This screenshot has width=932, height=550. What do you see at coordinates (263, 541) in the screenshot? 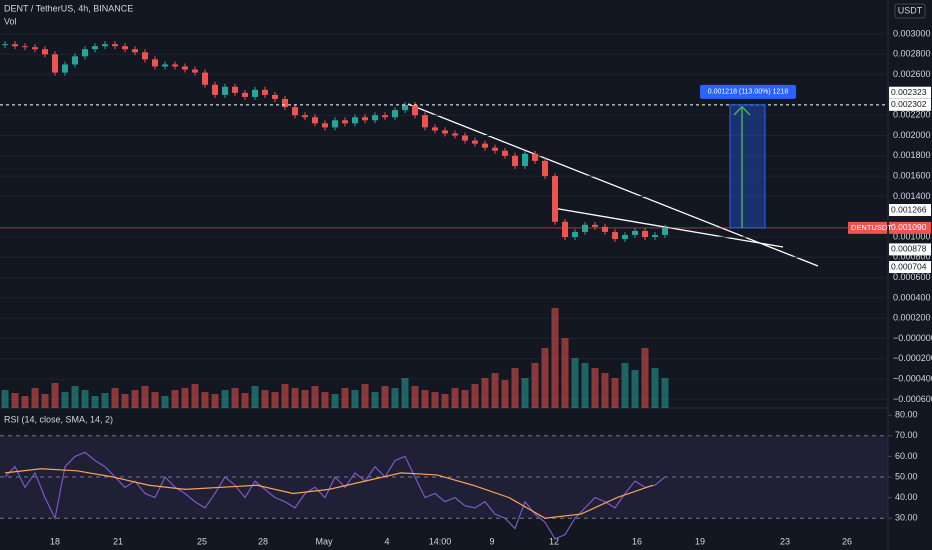
I see `time-label: 28` at bounding box center [263, 541].